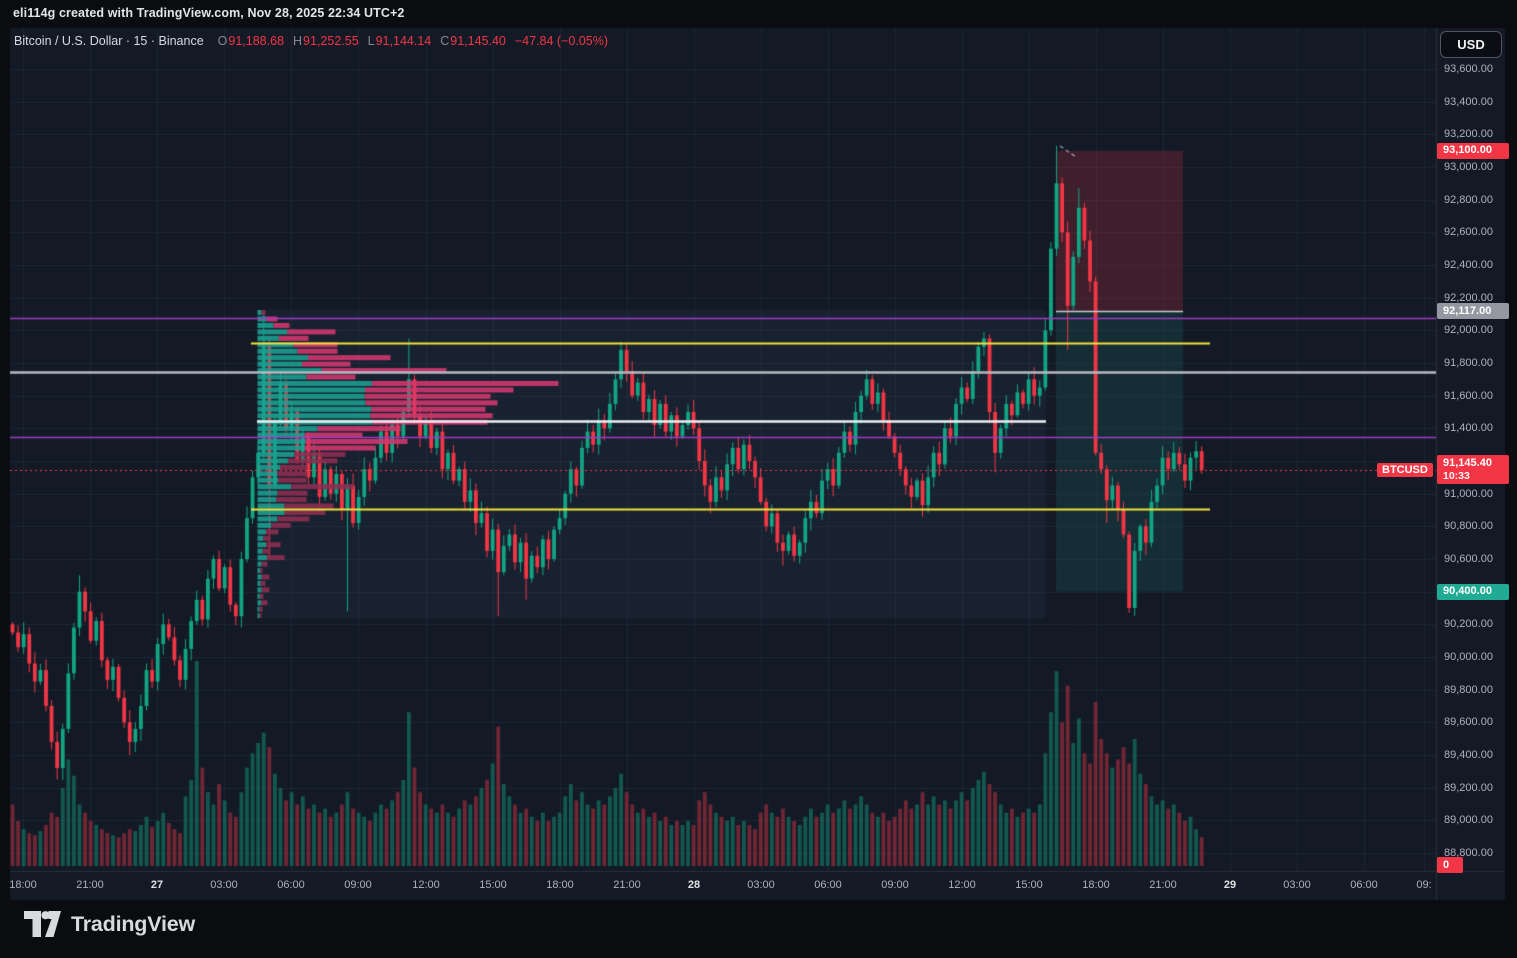 The width and height of the screenshot is (1517, 958). What do you see at coordinates (445, 41) in the screenshot?
I see `close-label: C` at bounding box center [445, 41].